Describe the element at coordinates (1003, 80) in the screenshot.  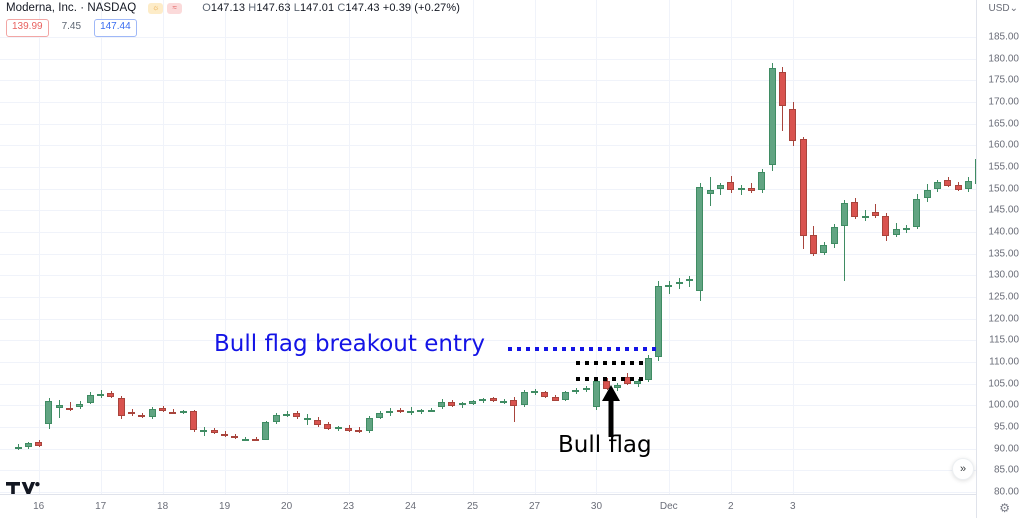
I see `price-axis-tick: 175.00` at that location.